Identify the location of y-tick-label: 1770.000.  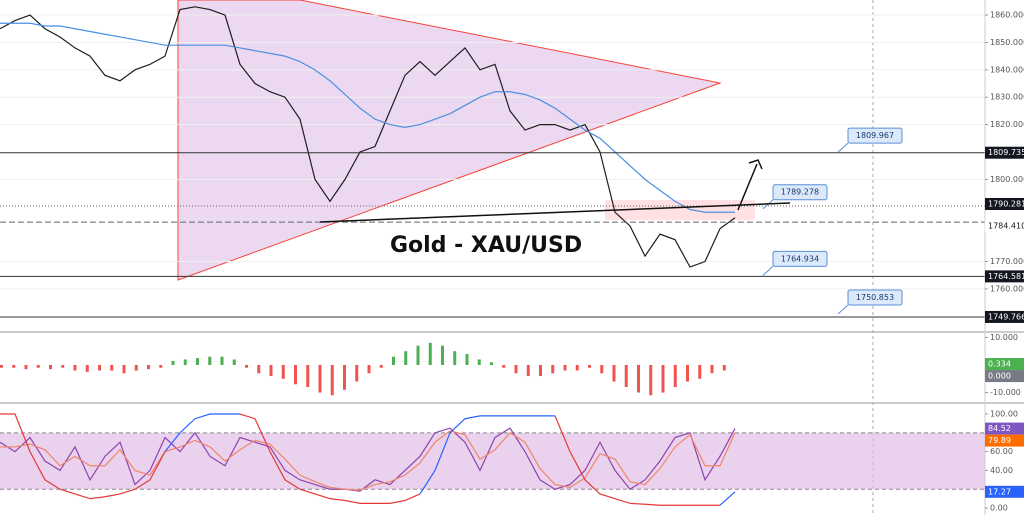
(1007, 261).